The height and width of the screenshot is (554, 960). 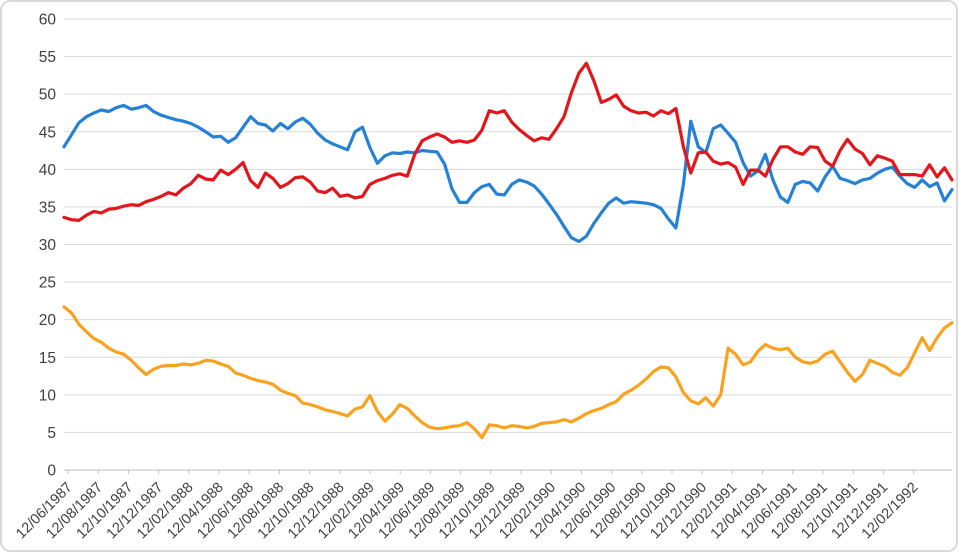 What do you see at coordinates (51, 433) in the screenshot?
I see `y-tick-label: 5` at bounding box center [51, 433].